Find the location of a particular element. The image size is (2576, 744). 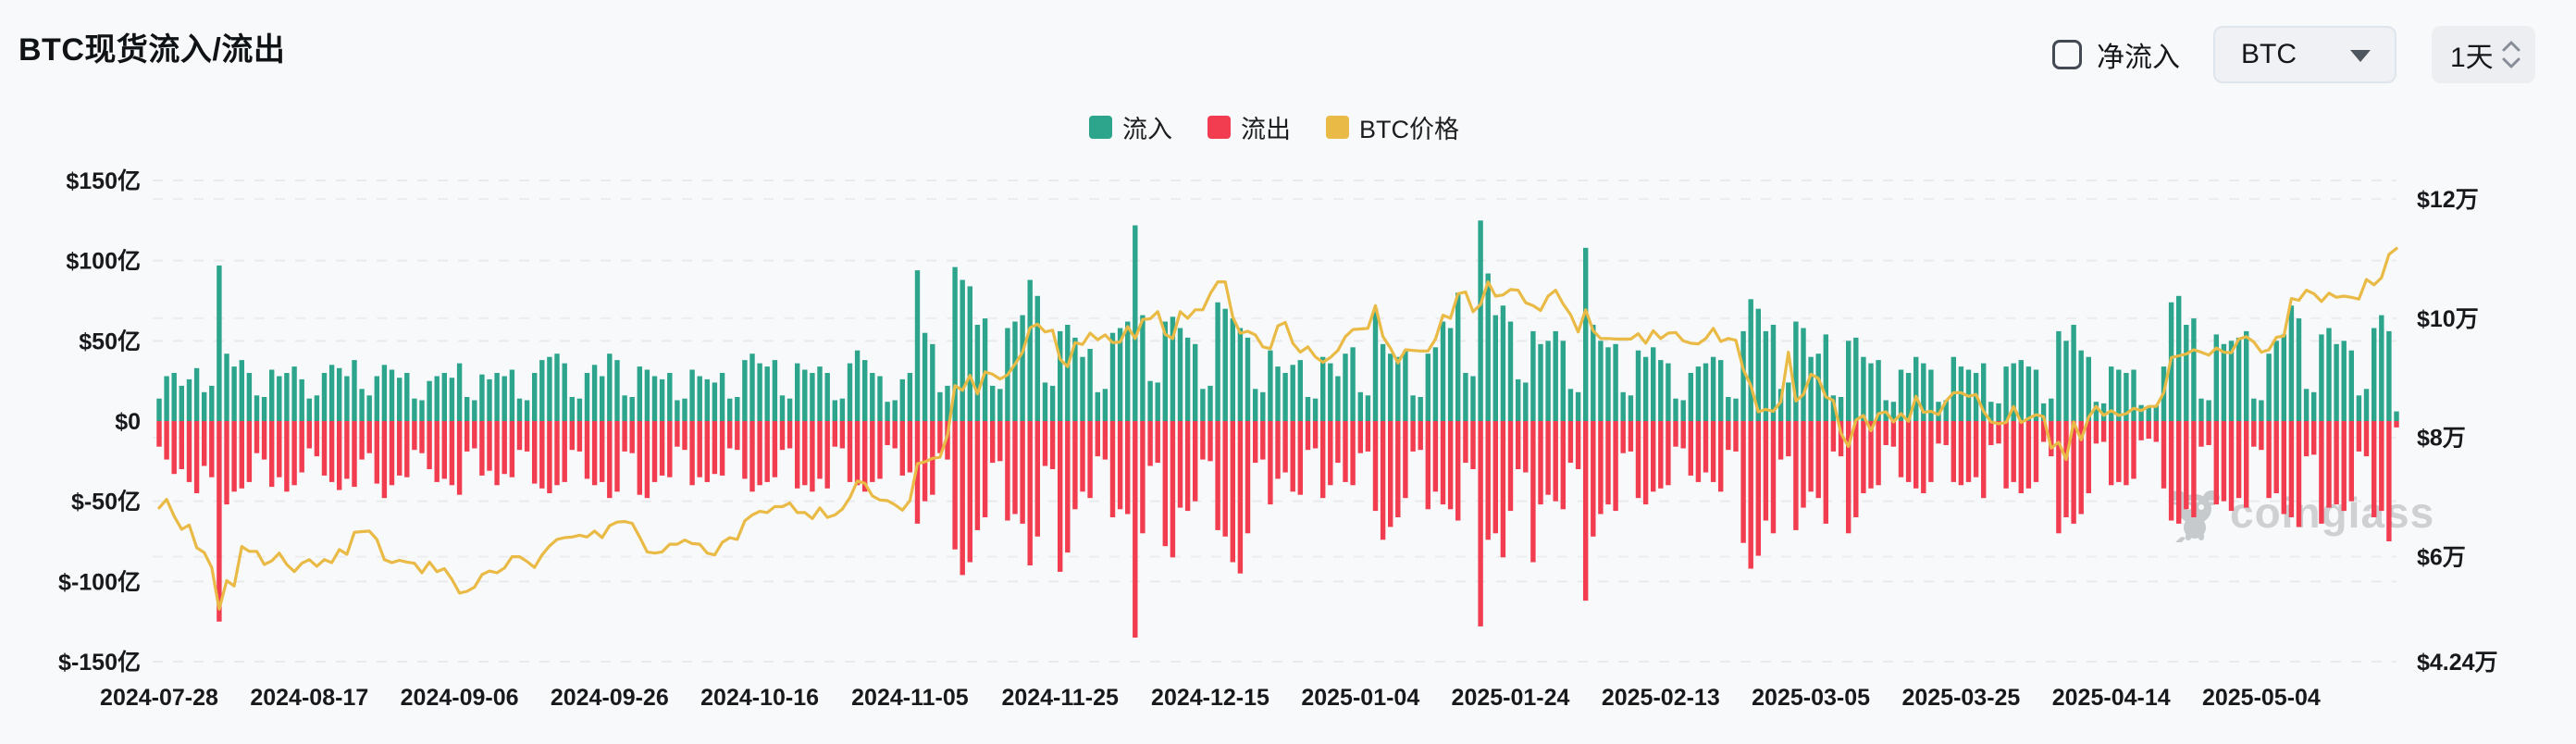

right-axis-tick: $8万 is located at coordinates (2441, 439).